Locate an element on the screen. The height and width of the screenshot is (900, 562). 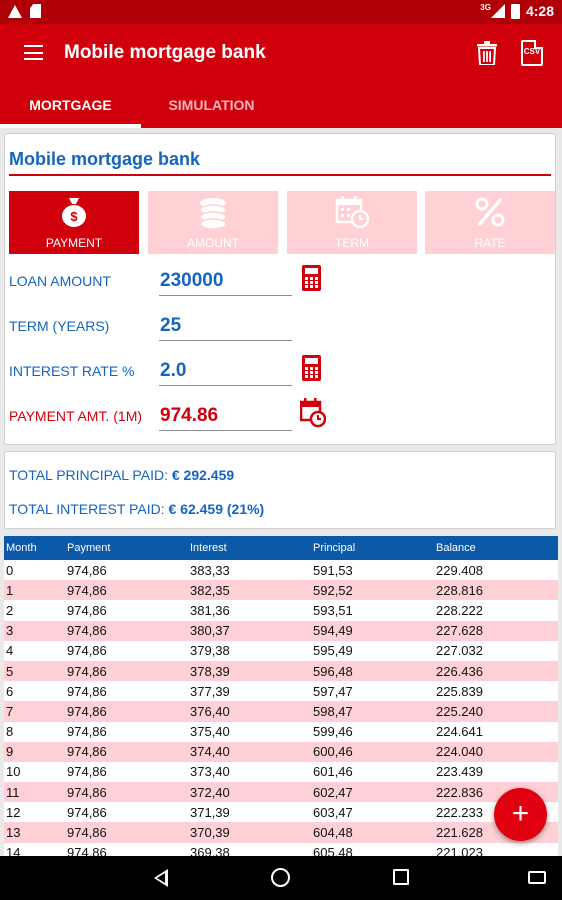
table-row: 2 974,86 381,36 593,51 228.222 is located at coordinates (281, 610).